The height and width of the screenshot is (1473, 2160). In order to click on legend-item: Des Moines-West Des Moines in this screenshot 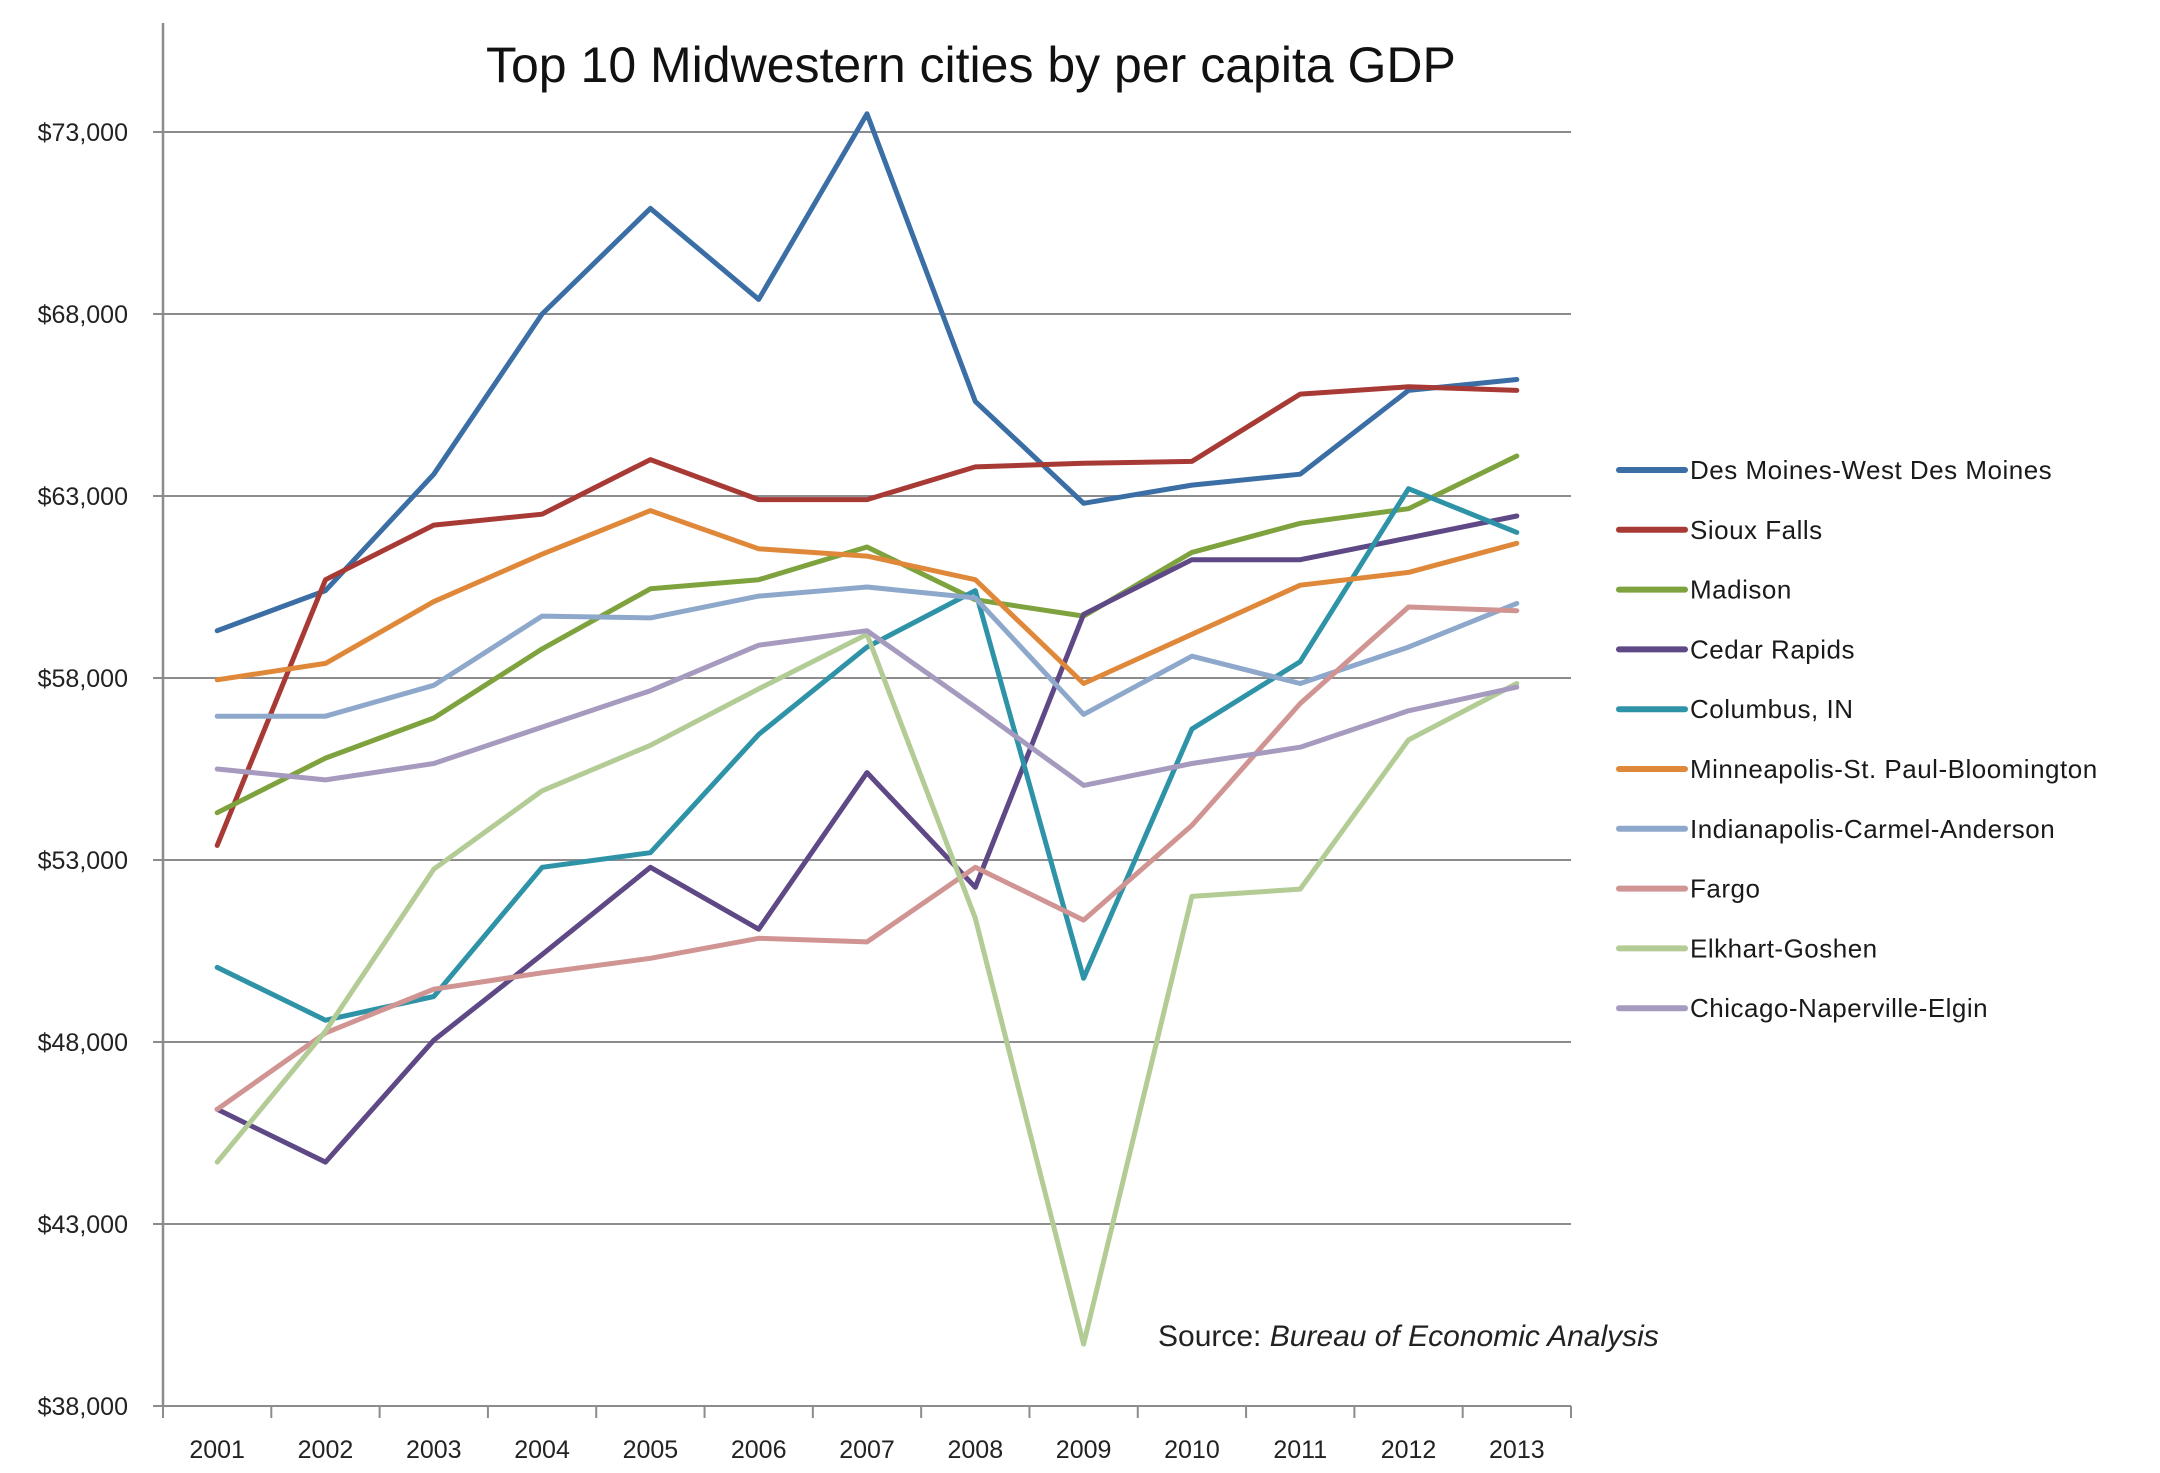, I will do `click(1834, 470)`.